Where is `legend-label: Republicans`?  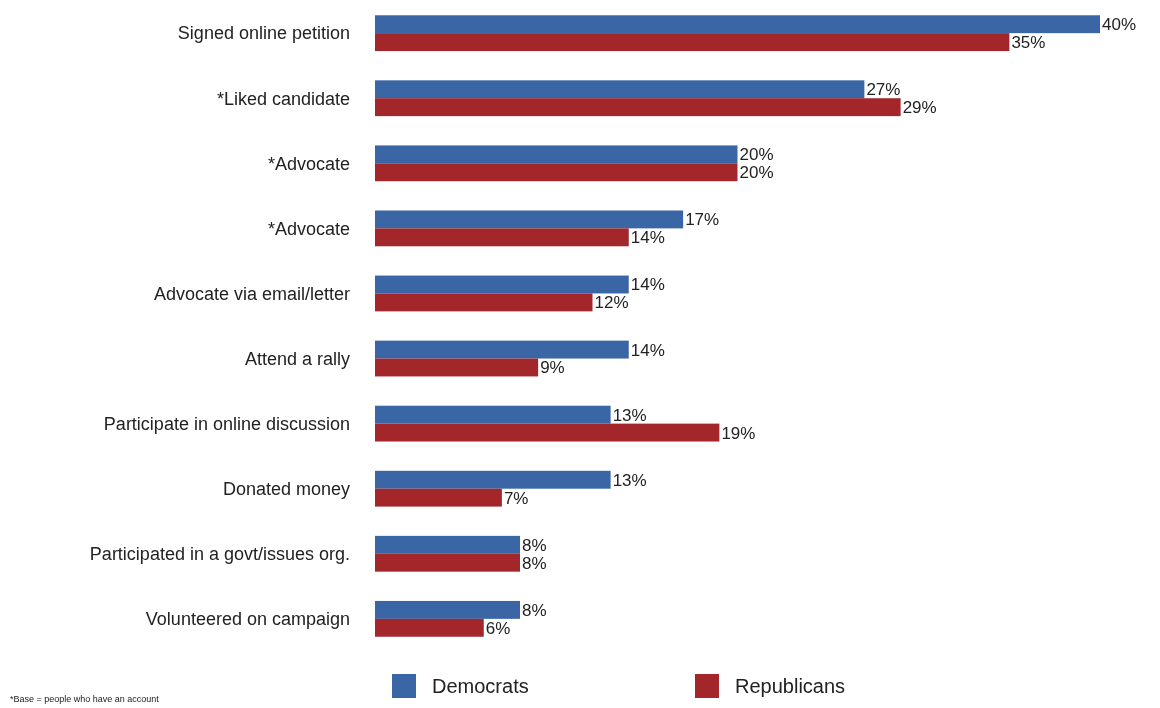 legend-label: Republicans is located at coordinates (790, 686).